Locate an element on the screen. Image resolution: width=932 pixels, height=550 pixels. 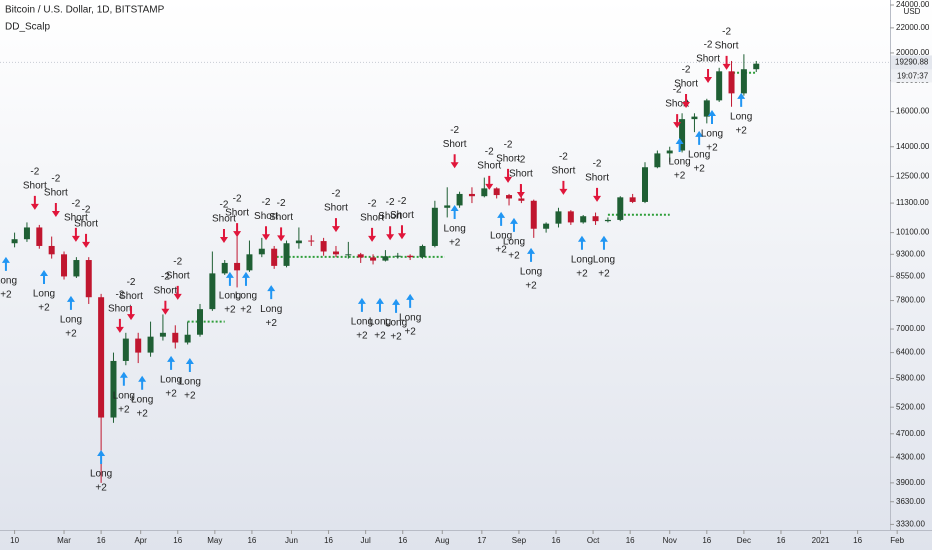
y-tick-label: 22000.00 is located at coordinates (913, 27).